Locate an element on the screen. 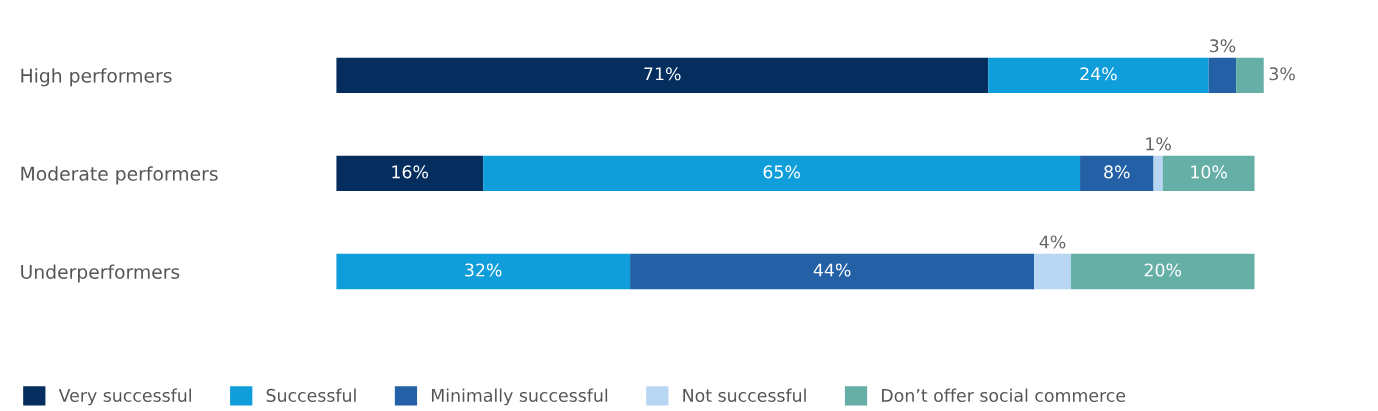 The height and width of the screenshot is (411, 1378). data-label: 16% is located at coordinates (410, 172).